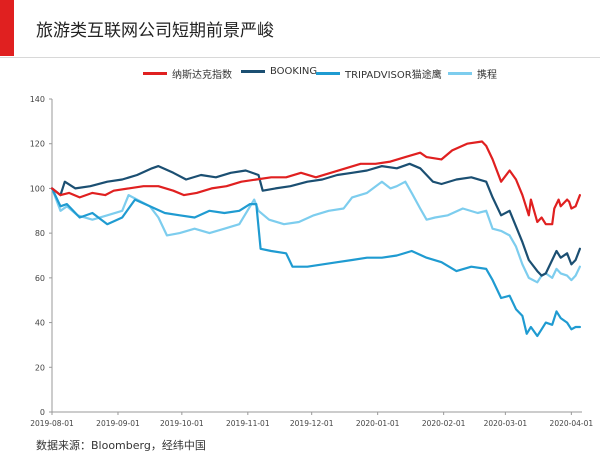  I want to click on legend-label: TRIPADVISOR猫途鹰, so click(393, 75).